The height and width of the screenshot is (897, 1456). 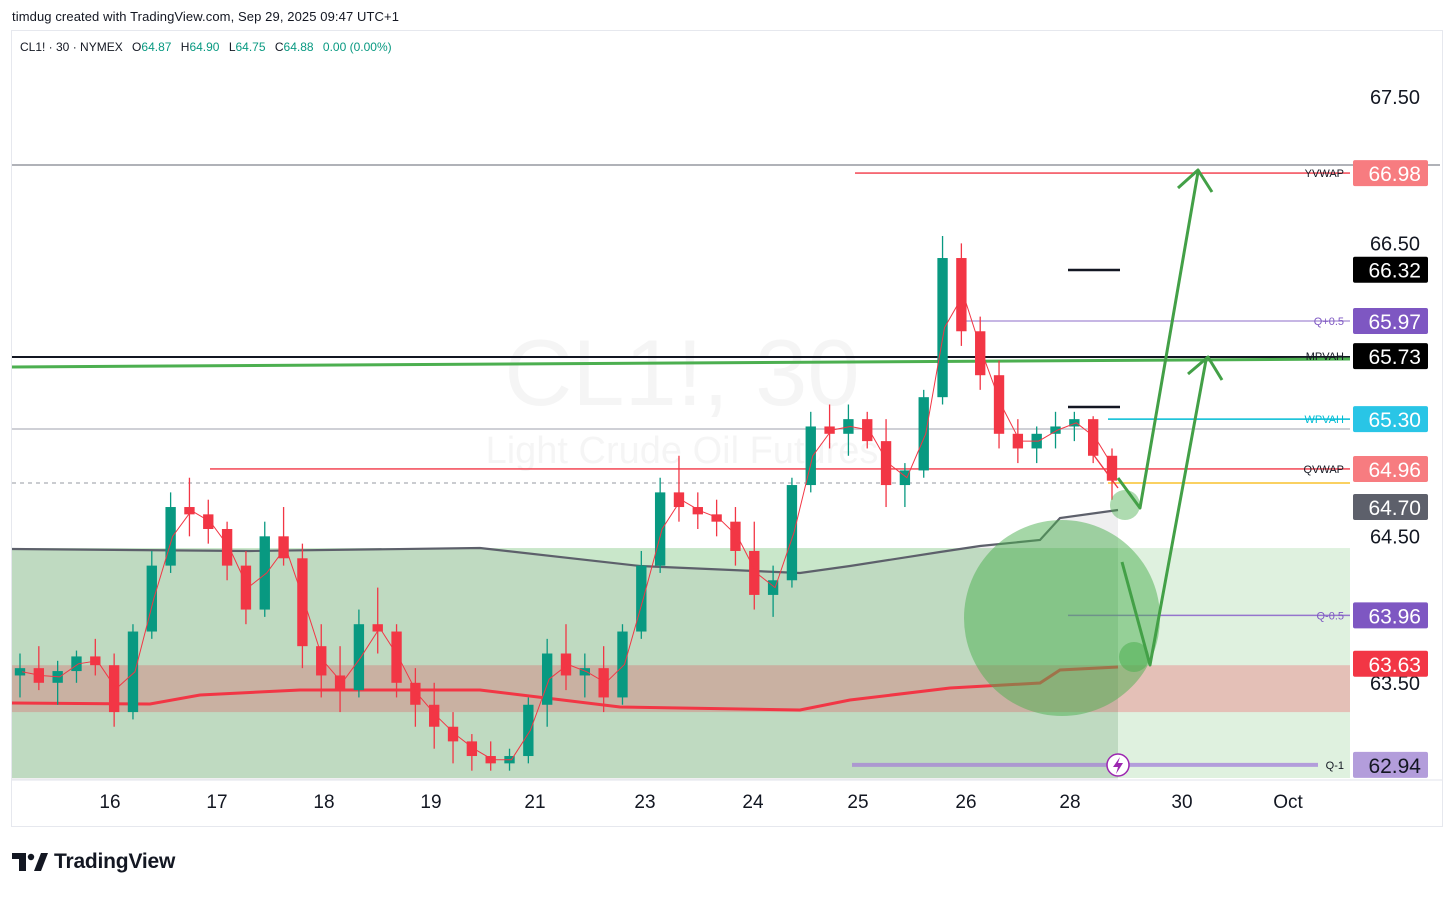 I want to click on legend-low: 64.75, so click(x=250, y=47).